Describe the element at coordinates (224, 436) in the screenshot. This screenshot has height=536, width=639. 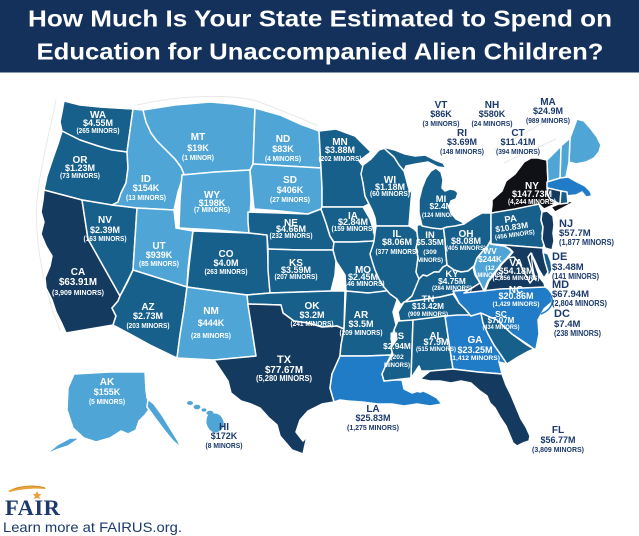
I see `svg-text: $172K` at that location.